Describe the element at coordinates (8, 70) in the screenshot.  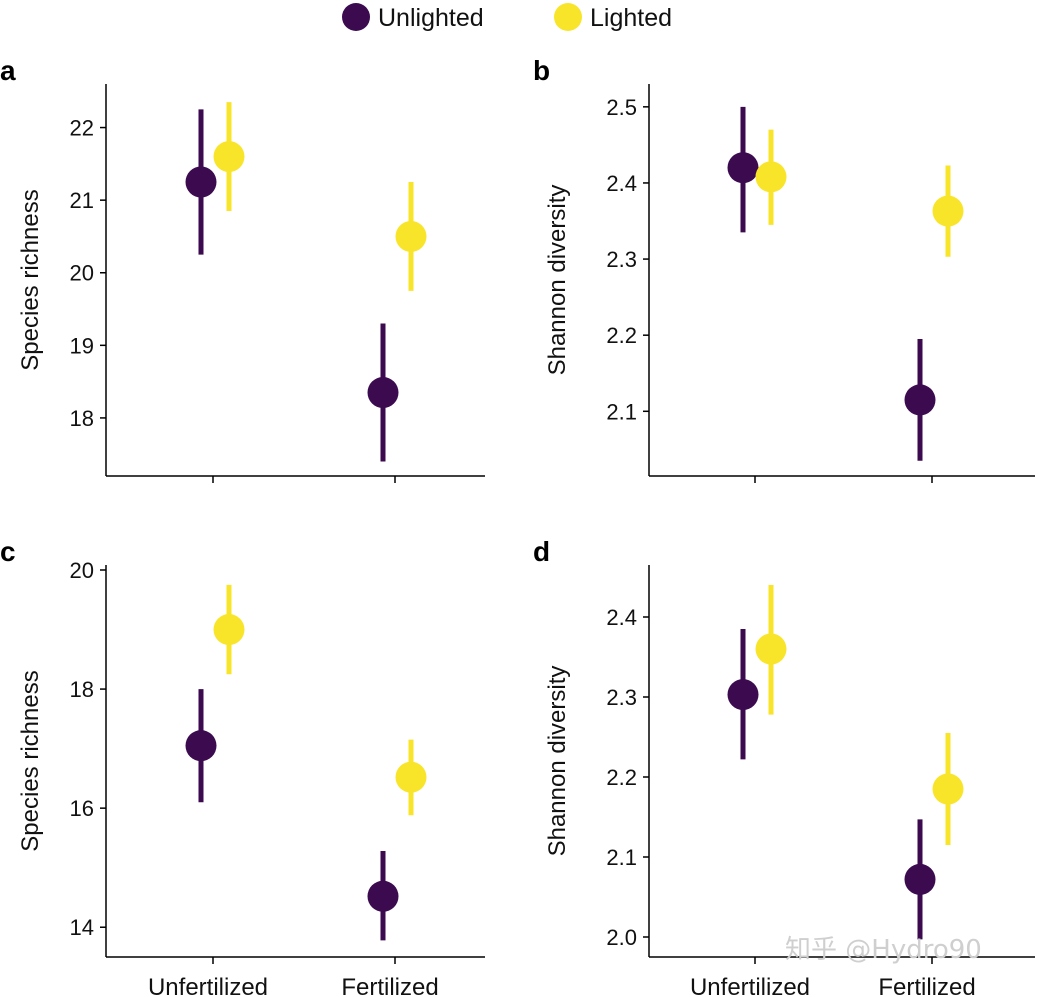
I see `panel-letter-a: a` at that location.